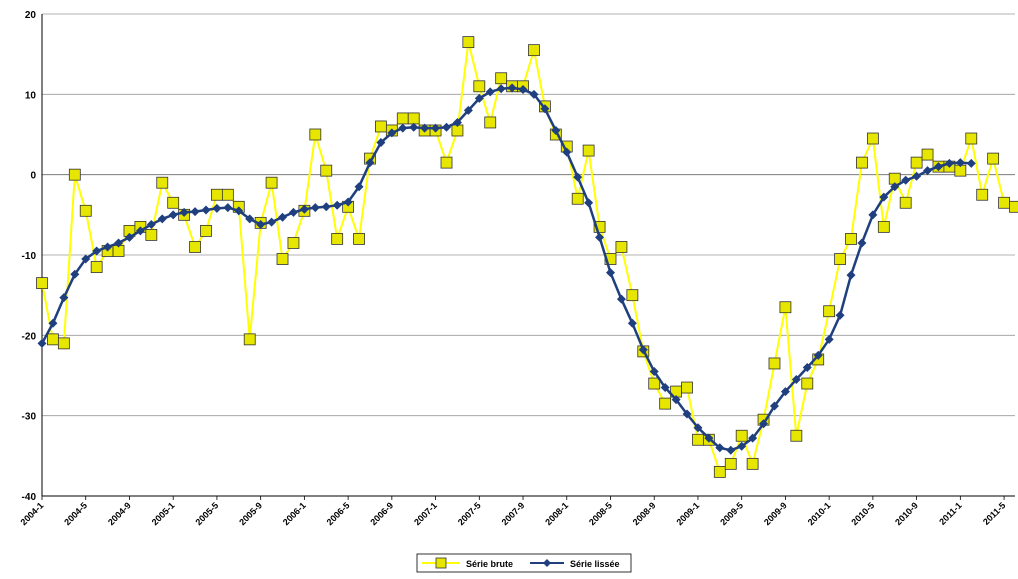 Image resolution: width=1018 pixels, height=579 pixels. I want to click on x-tick-label: 2005-9, so click(250, 513).